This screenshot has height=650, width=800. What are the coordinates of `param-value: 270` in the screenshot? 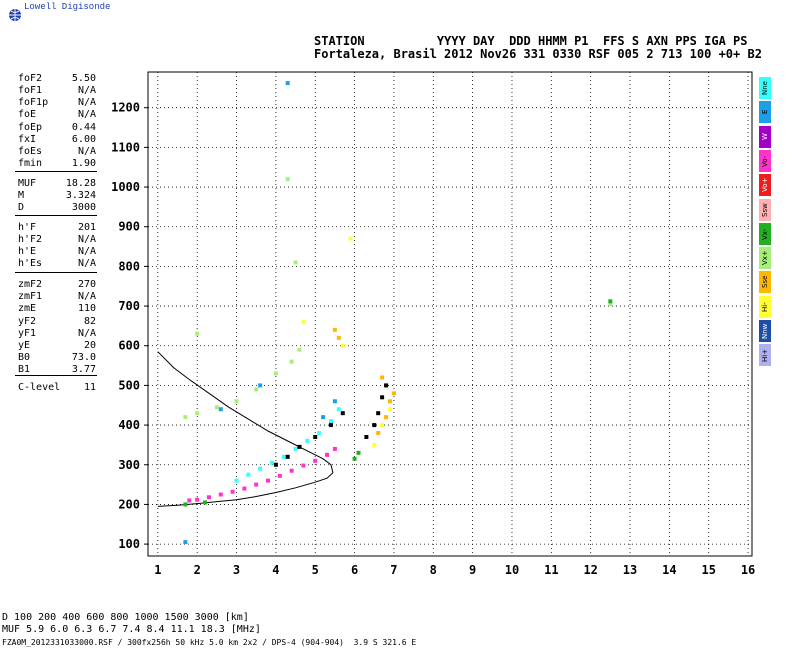 It's located at (86, 284).